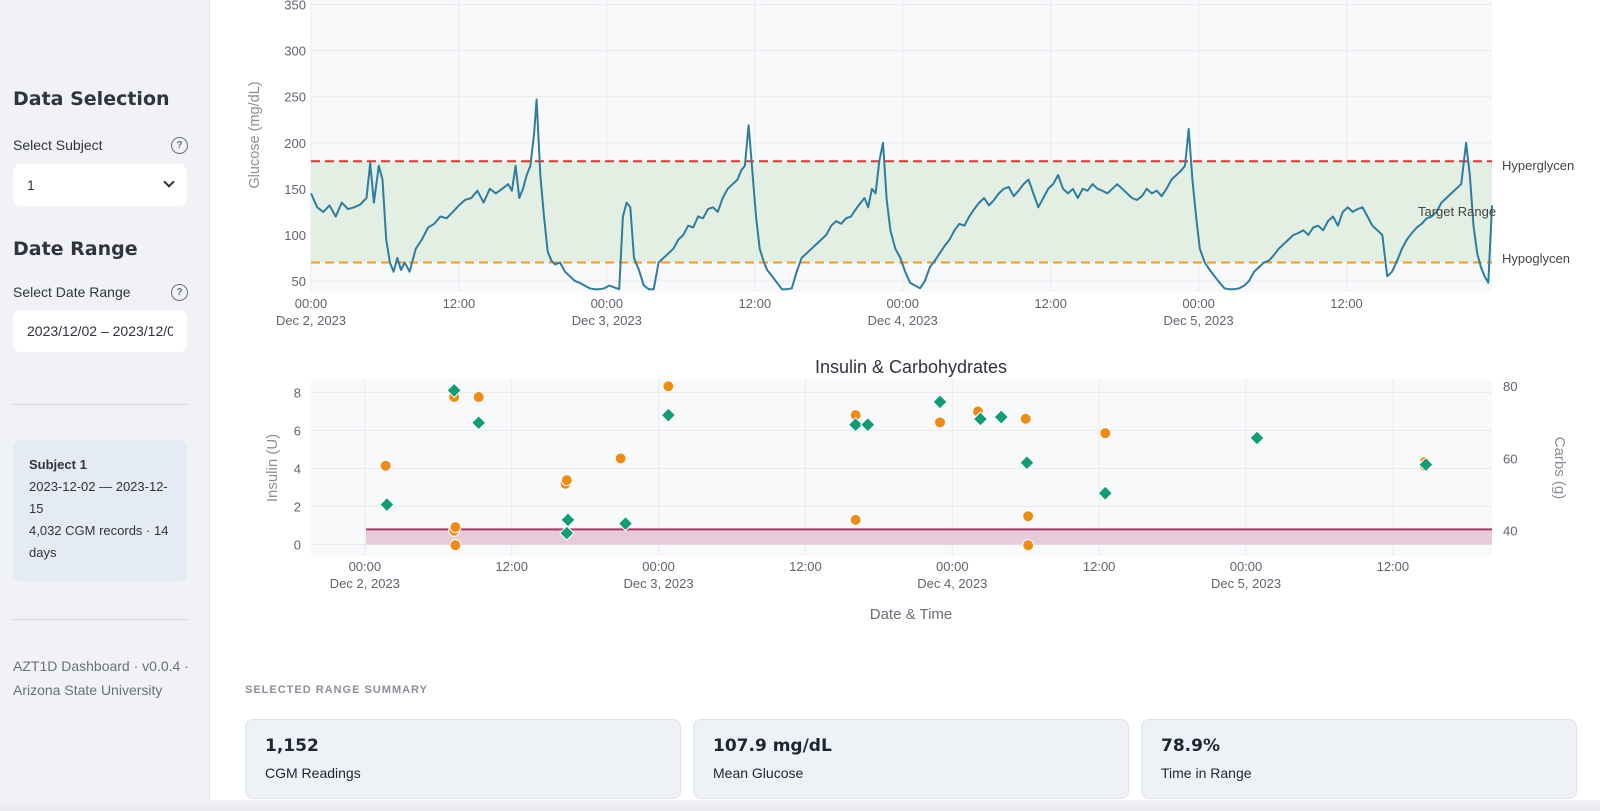 This screenshot has height=811, width=1600. What do you see at coordinates (1538, 165) in the screenshot?
I see `hyper-annotation: Hyperglycen` at bounding box center [1538, 165].